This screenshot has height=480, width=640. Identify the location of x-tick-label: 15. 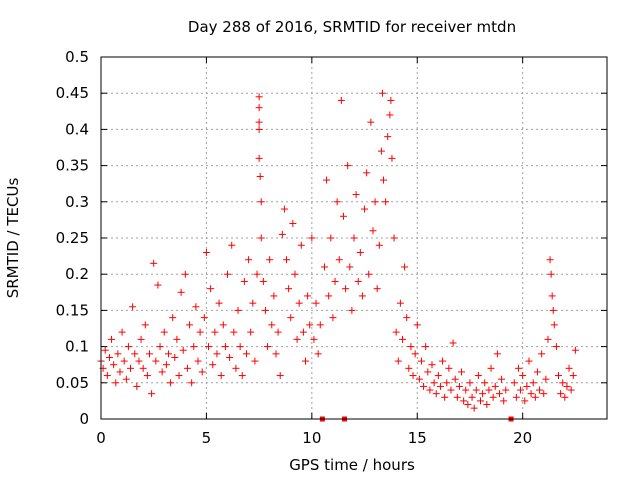
(417, 438).